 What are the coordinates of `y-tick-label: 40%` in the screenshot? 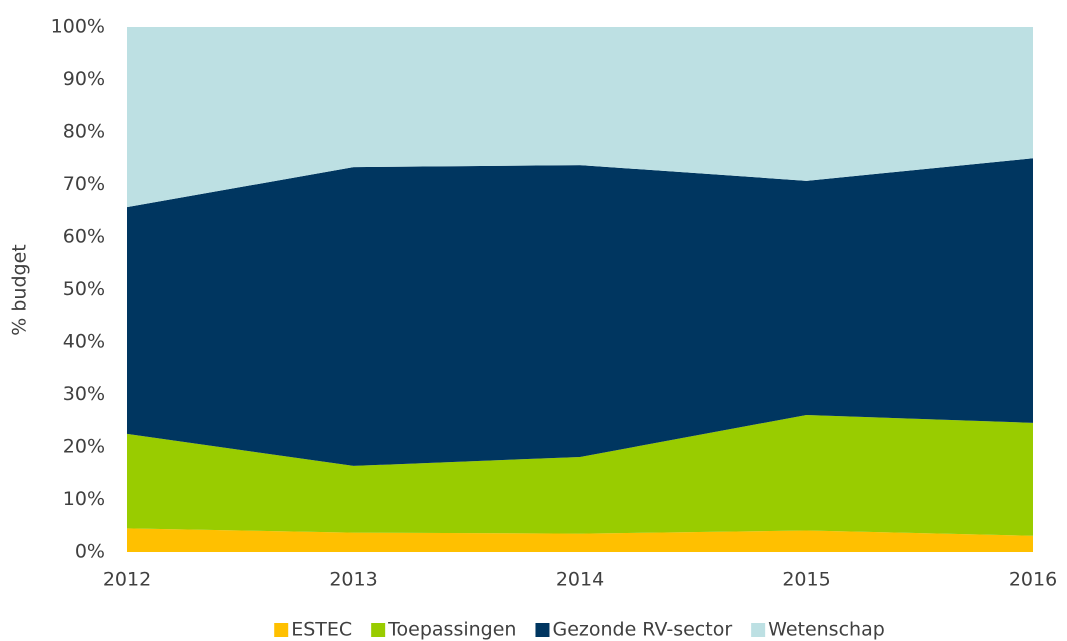 It's located at (84, 342).